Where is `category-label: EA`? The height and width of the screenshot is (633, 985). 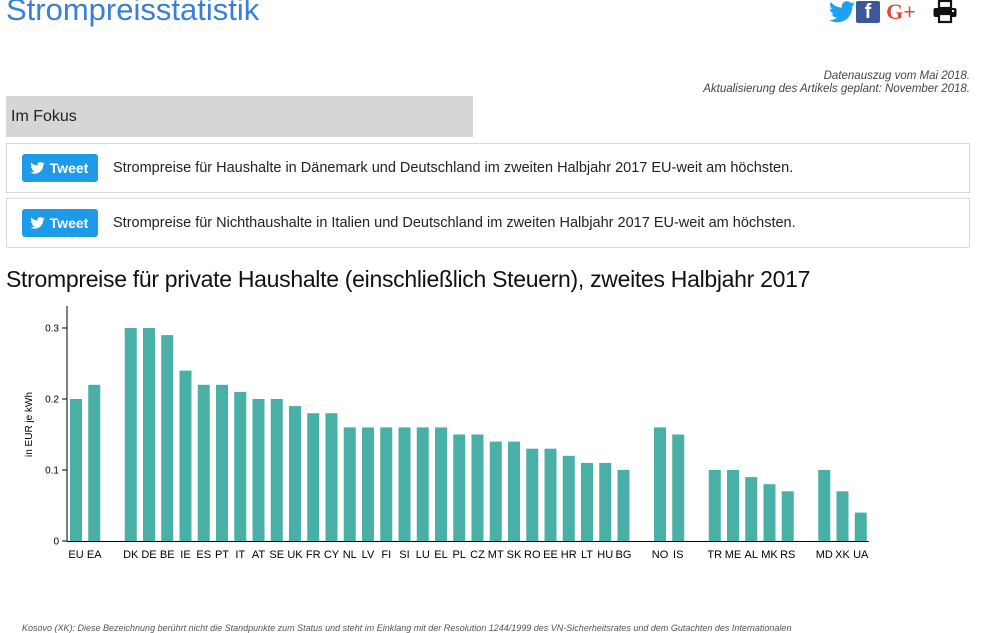
category-label: EA is located at coordinates (94, 555).